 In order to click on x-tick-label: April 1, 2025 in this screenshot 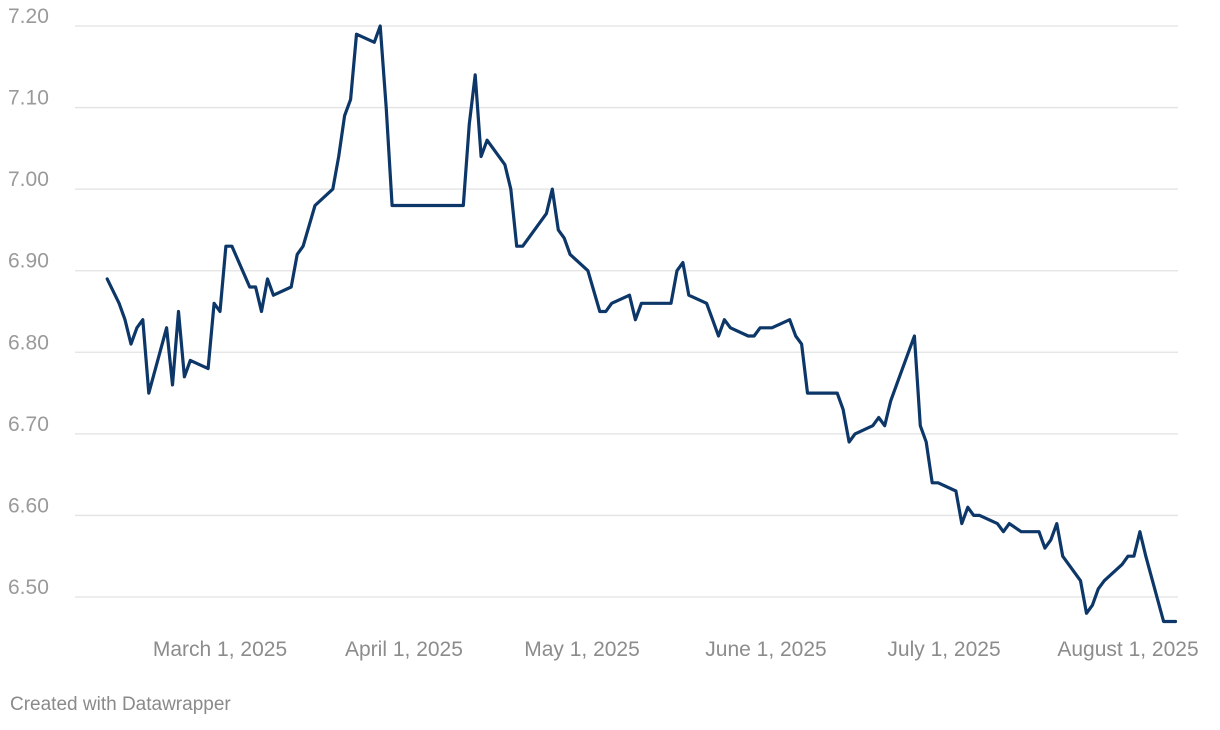, I will do `click(404, 649)`.